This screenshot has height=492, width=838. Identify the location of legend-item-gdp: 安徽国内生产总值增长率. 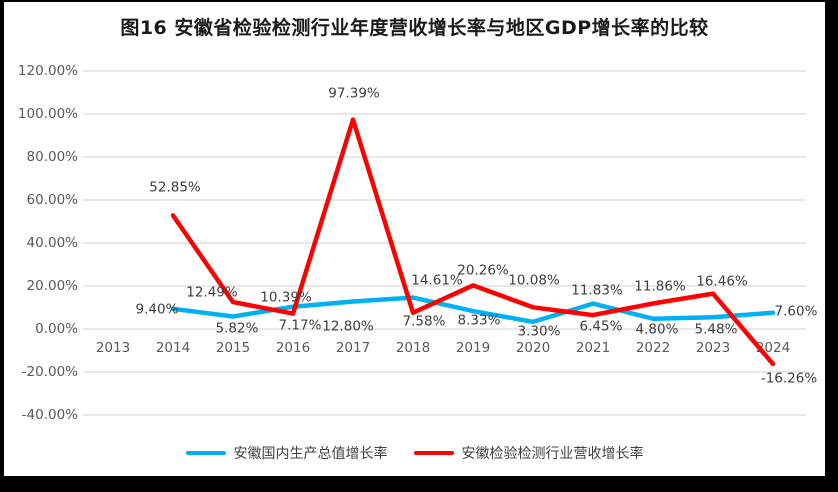
(286, 453).